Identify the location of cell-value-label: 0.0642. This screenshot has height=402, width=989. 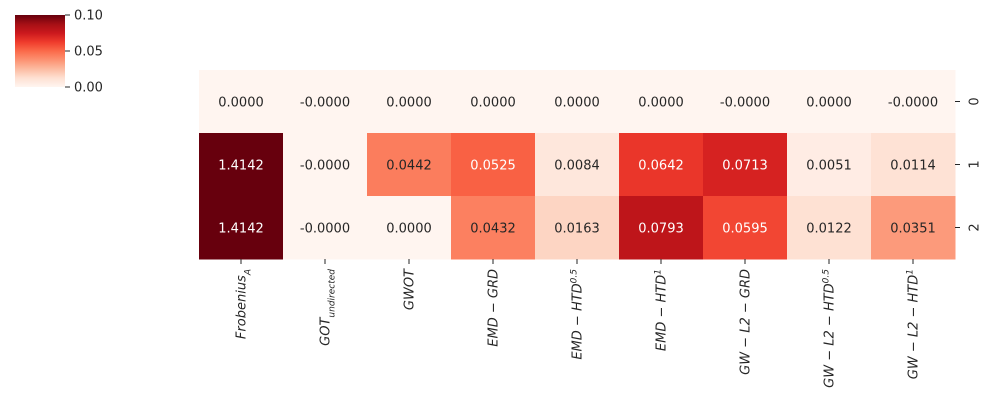
(661, 166).